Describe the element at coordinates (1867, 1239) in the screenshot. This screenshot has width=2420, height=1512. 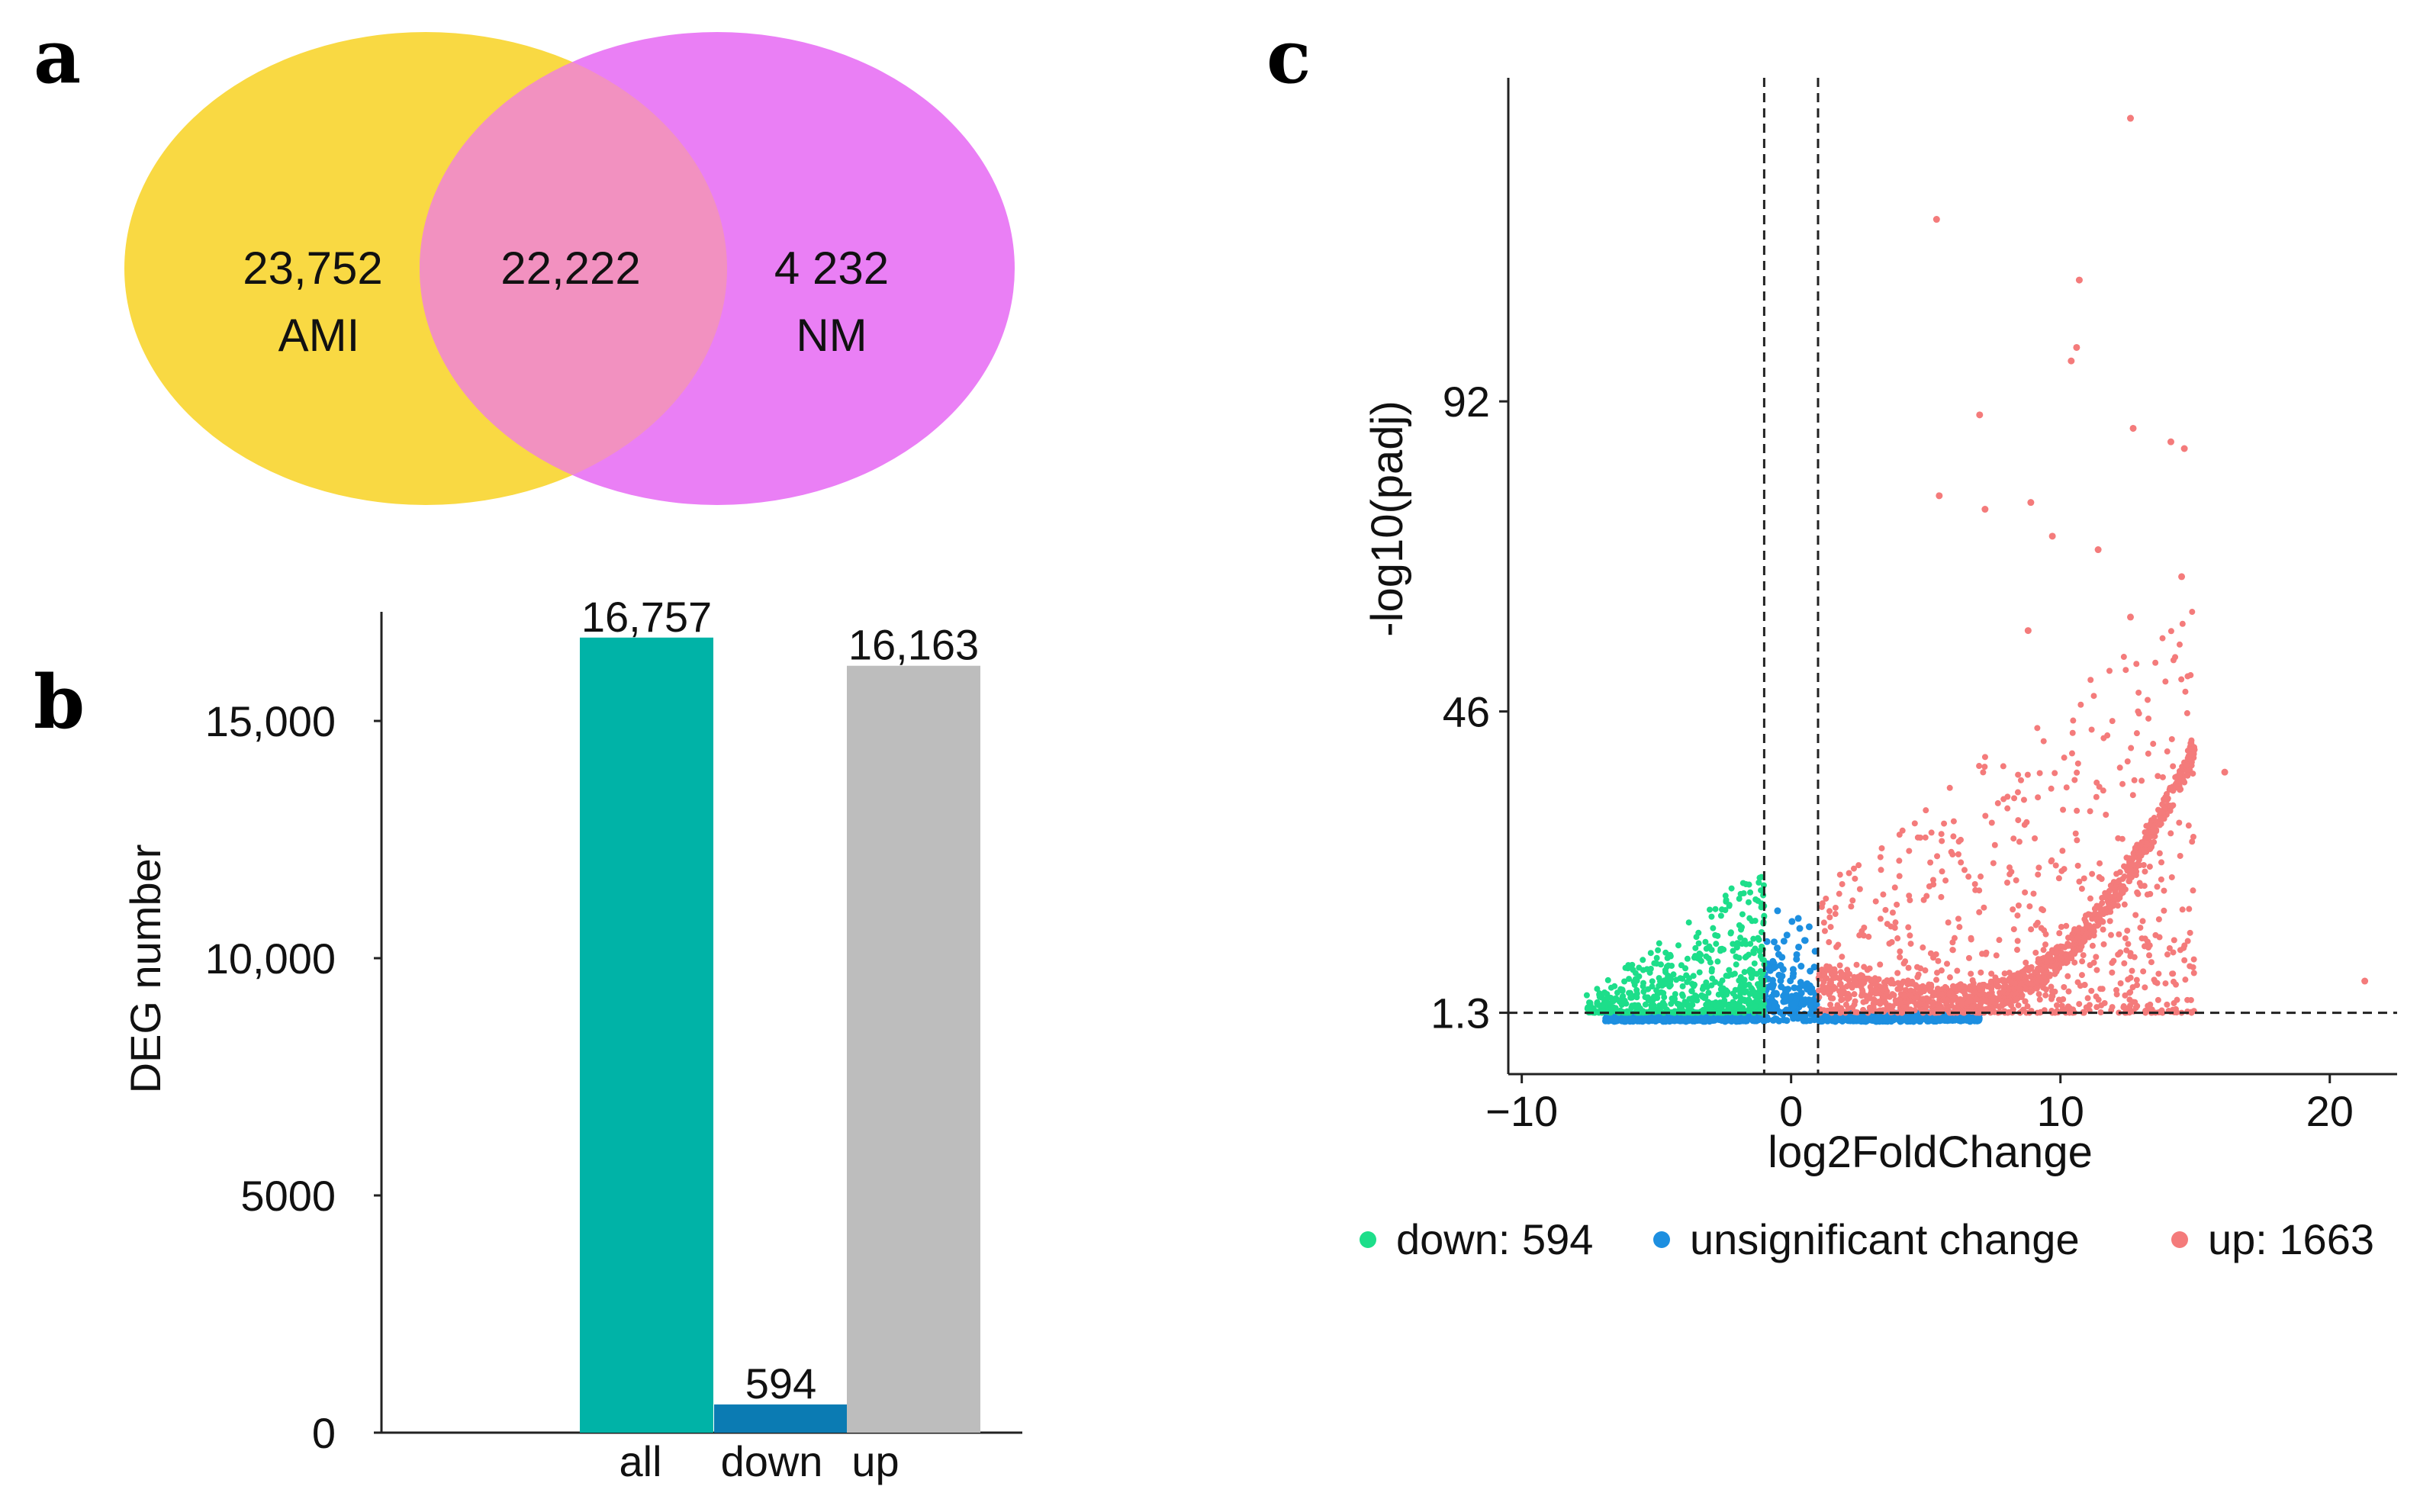
I see `volcano-legend: down: 594 unsignificant change up: 1663` at that location.